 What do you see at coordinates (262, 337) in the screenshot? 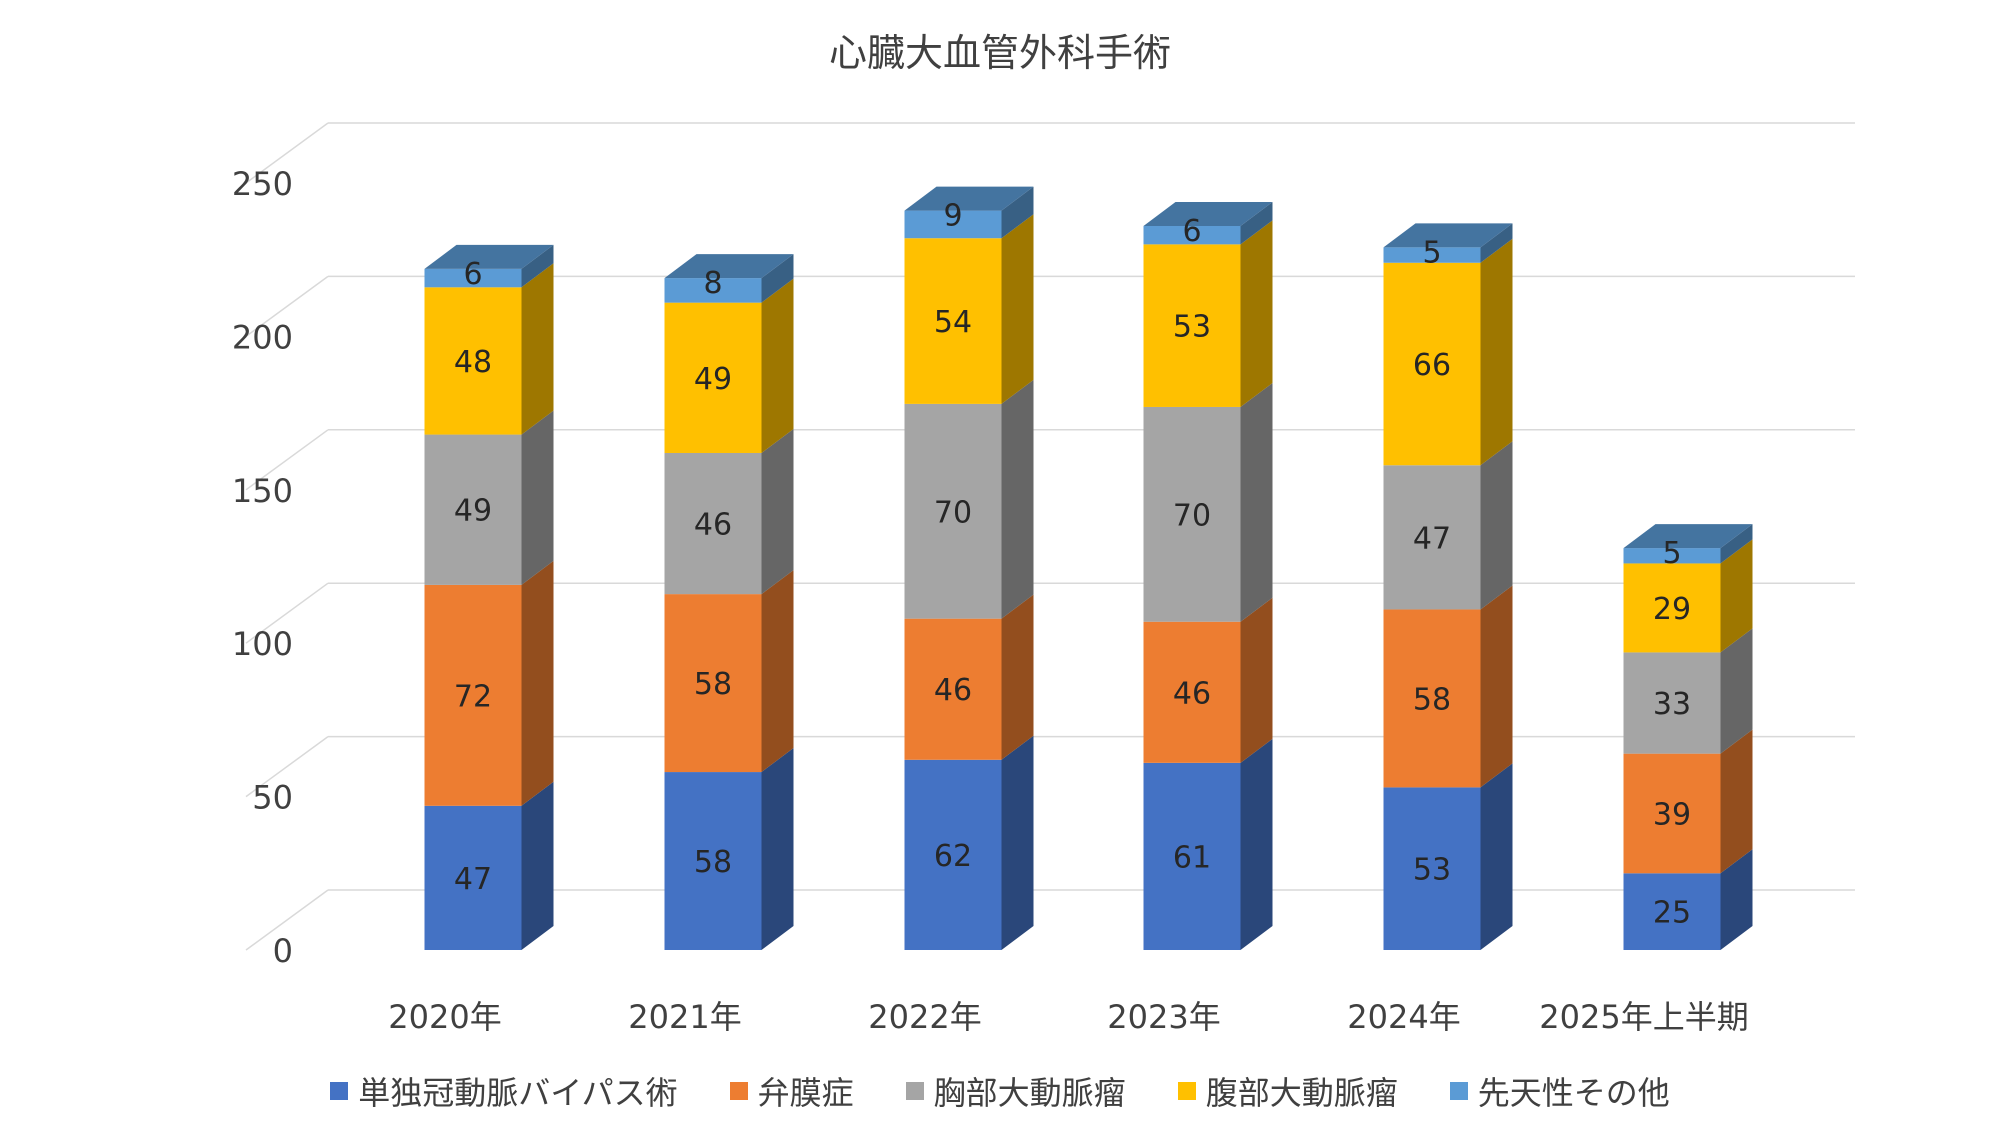
I see `y-tick-label: 200` at bounding box center [262, 337].